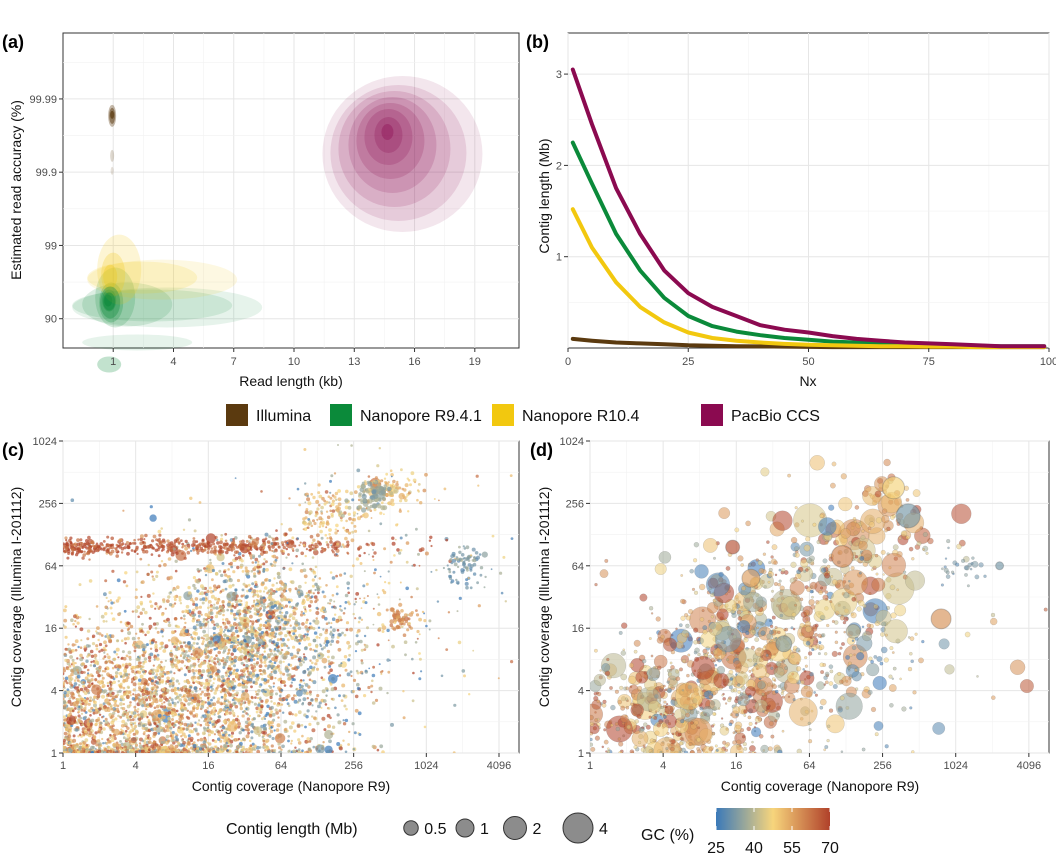  I want to click on legend-swatch-r941, so click(341, 415).